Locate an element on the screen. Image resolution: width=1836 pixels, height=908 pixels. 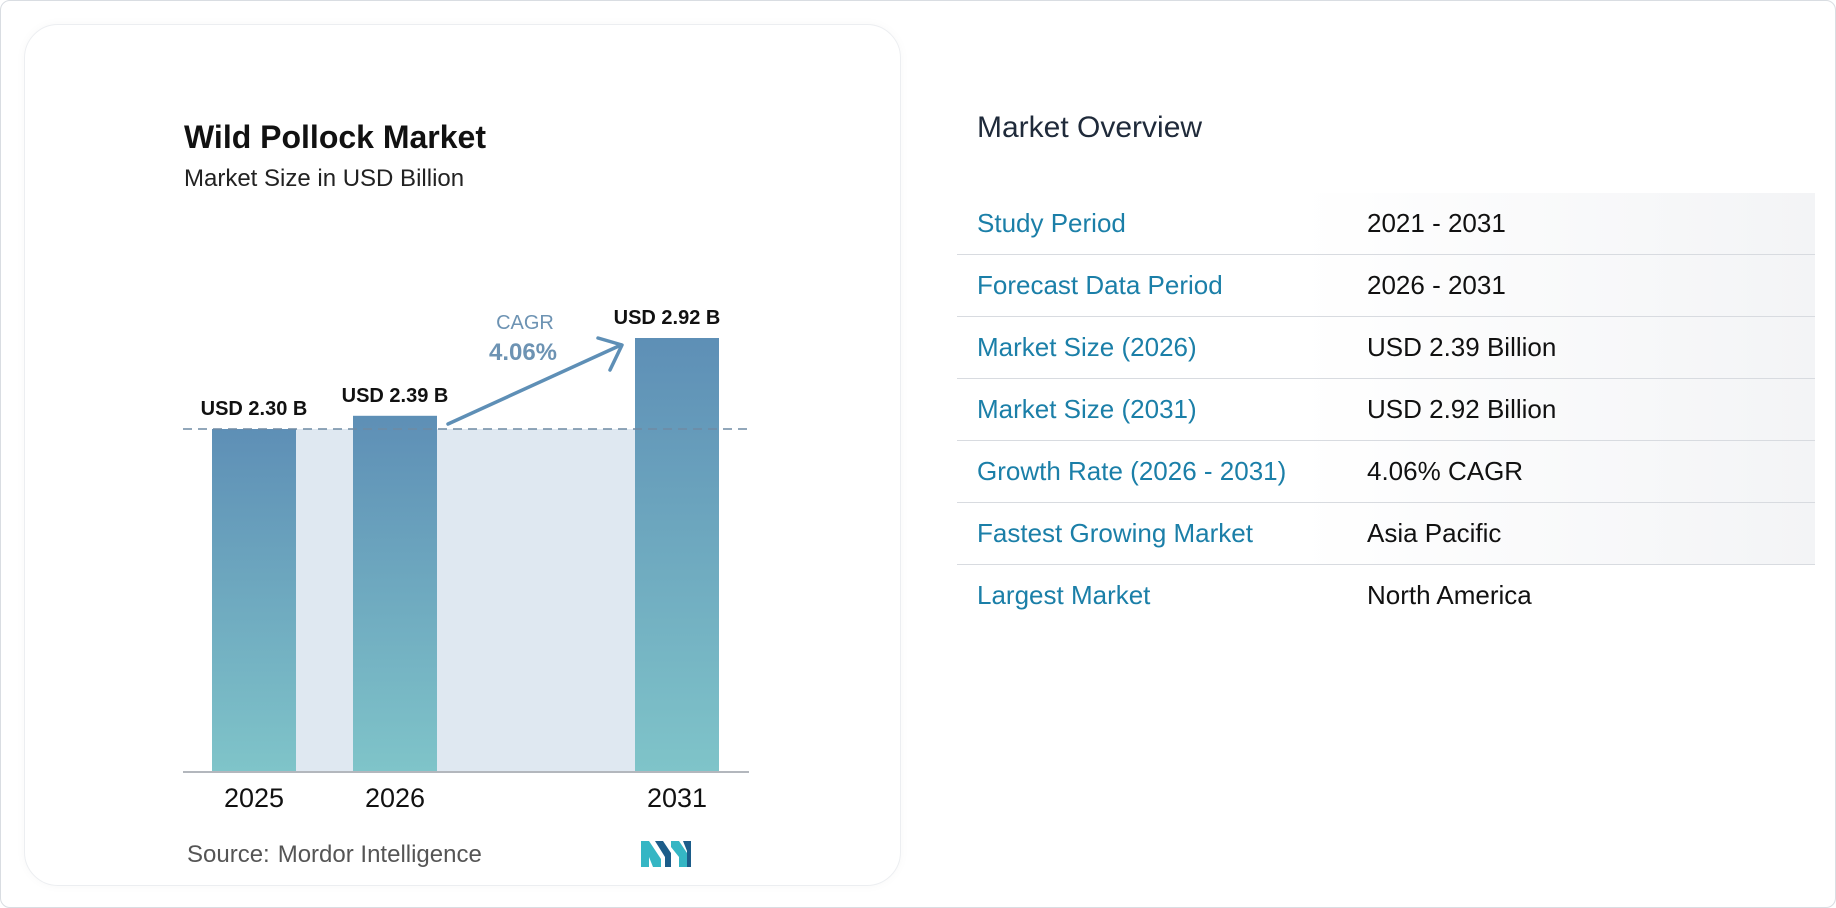
cagr-arrow-shaft is located at coordinates (534, 384).